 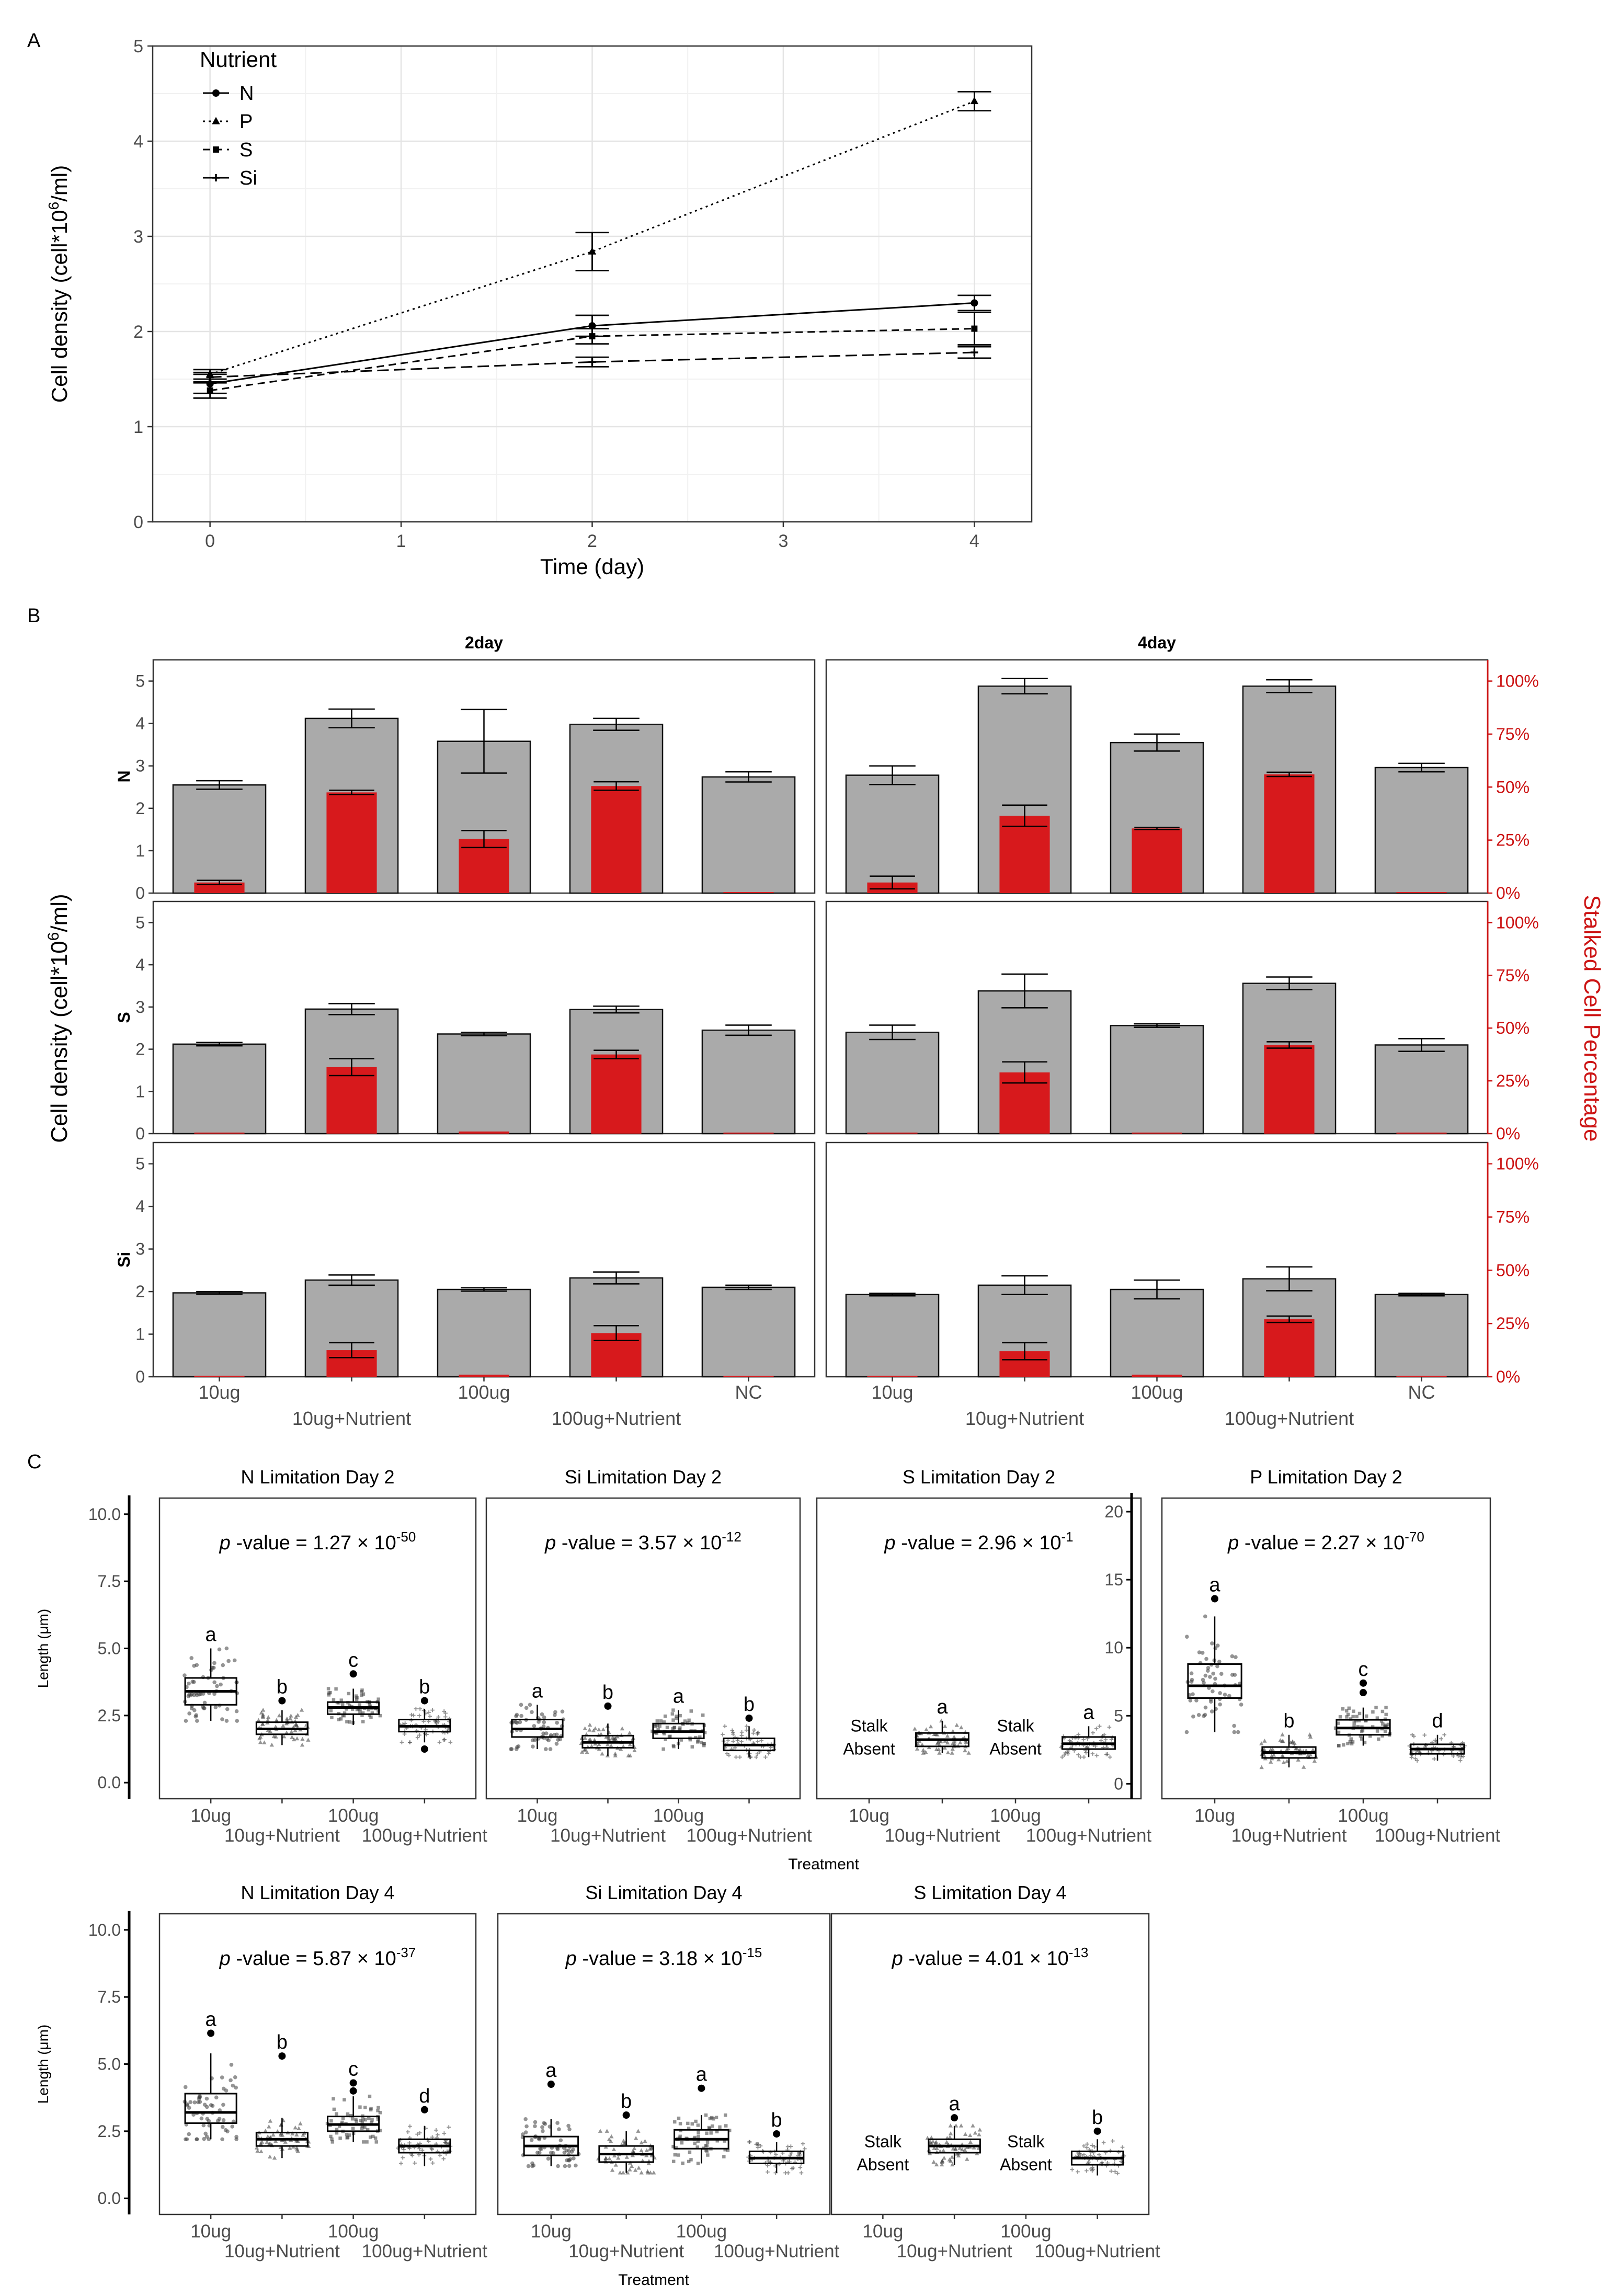 I want to click on legend-key-marker, so click(x=216, y=178).